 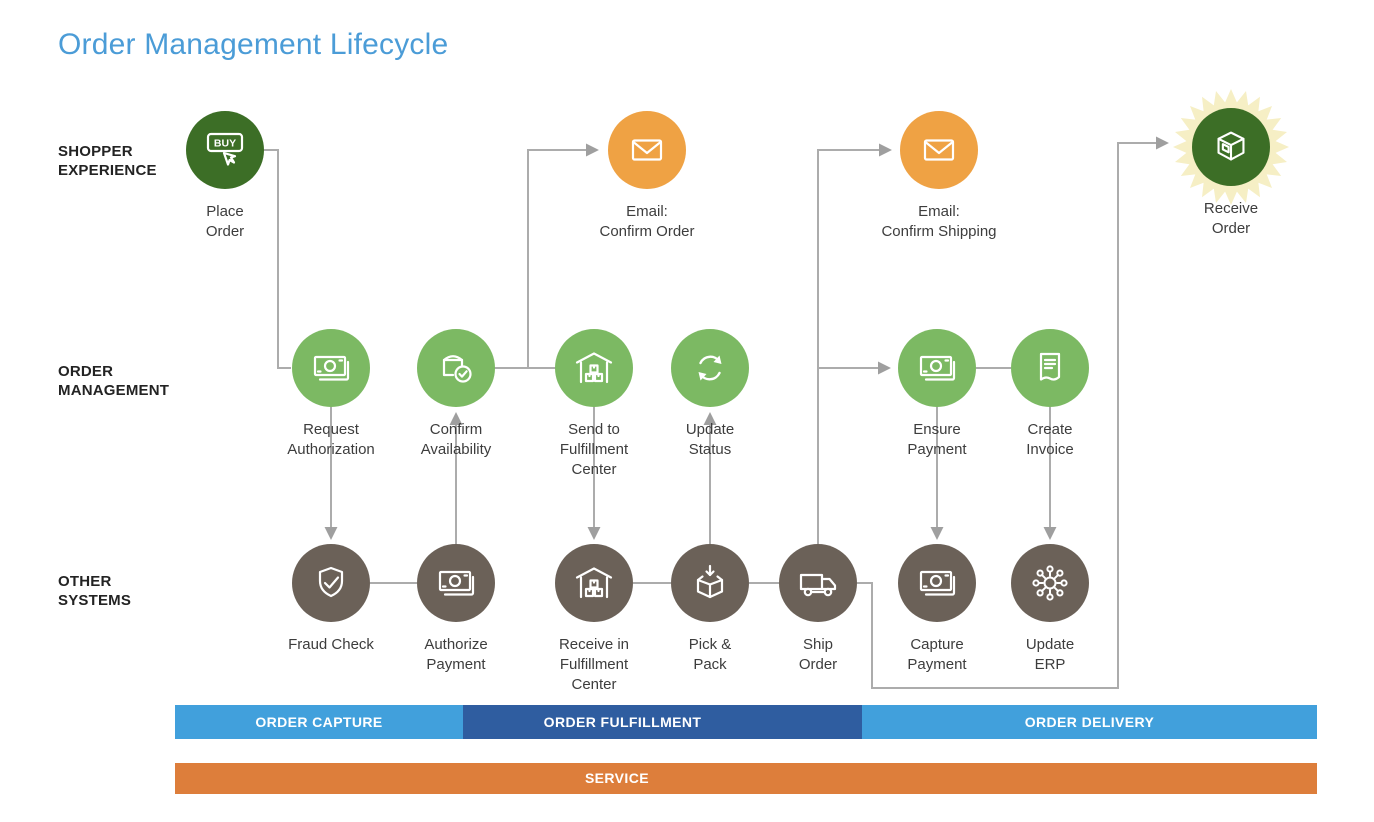 What do you see at coordinates (1050, 654) in the screenshot?
I see `node-label: Update ERP` at bounding box center [1050, 654].